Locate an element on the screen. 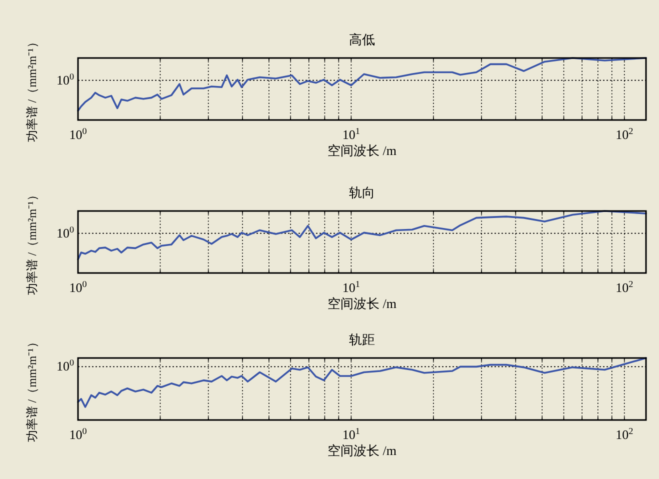 This screenshot has width=659, height=479. chart-title: 轨距 is located at coordinates (362, 339).